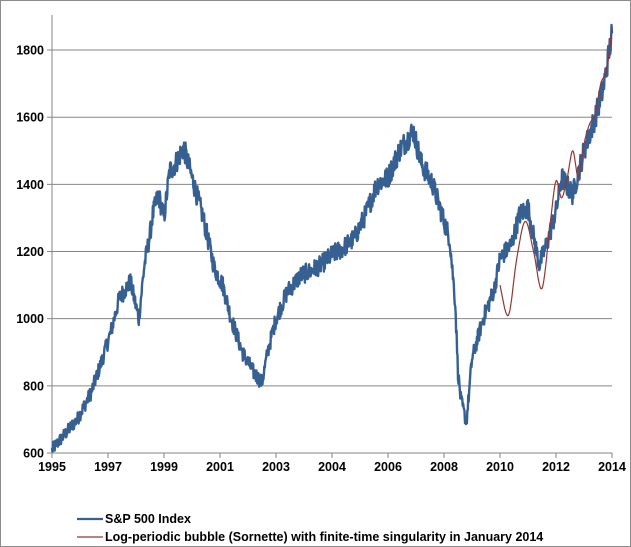 This screenshot has width=631, height=547. Describe the element at coordinates (276, 467) in the screenshot. I see `x-tick-label: 2003` at that location.